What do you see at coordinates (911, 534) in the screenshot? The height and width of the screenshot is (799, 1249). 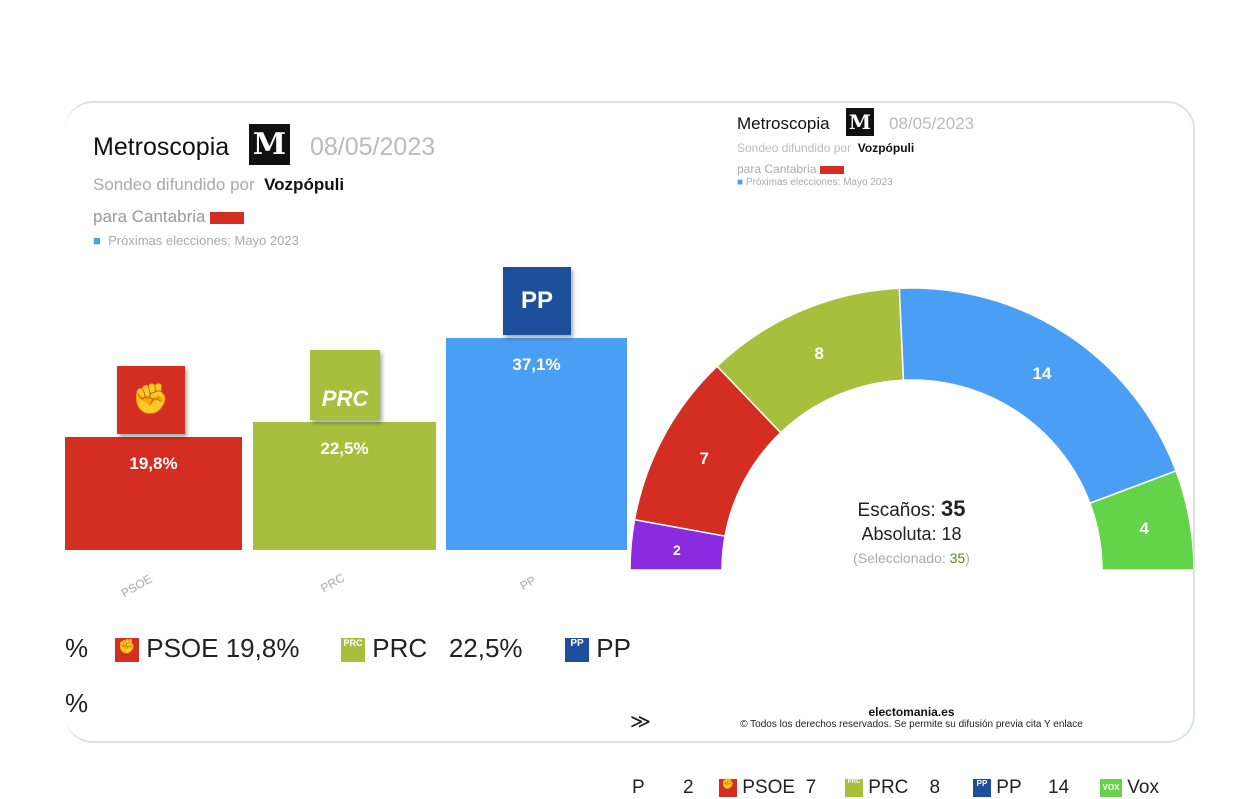 I see `majority: Absoluta: 18` at bounding box center [911, 534].